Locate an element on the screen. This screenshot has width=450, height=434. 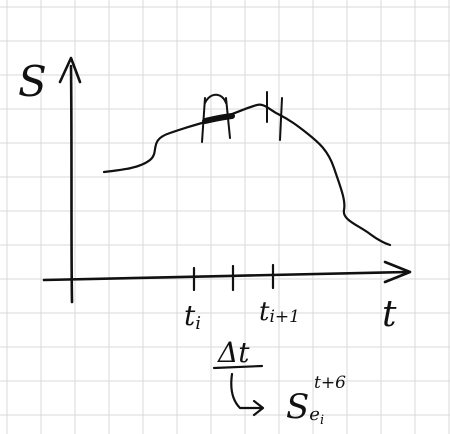
target-superscript: t+6 is located at coordinates (330, 383).